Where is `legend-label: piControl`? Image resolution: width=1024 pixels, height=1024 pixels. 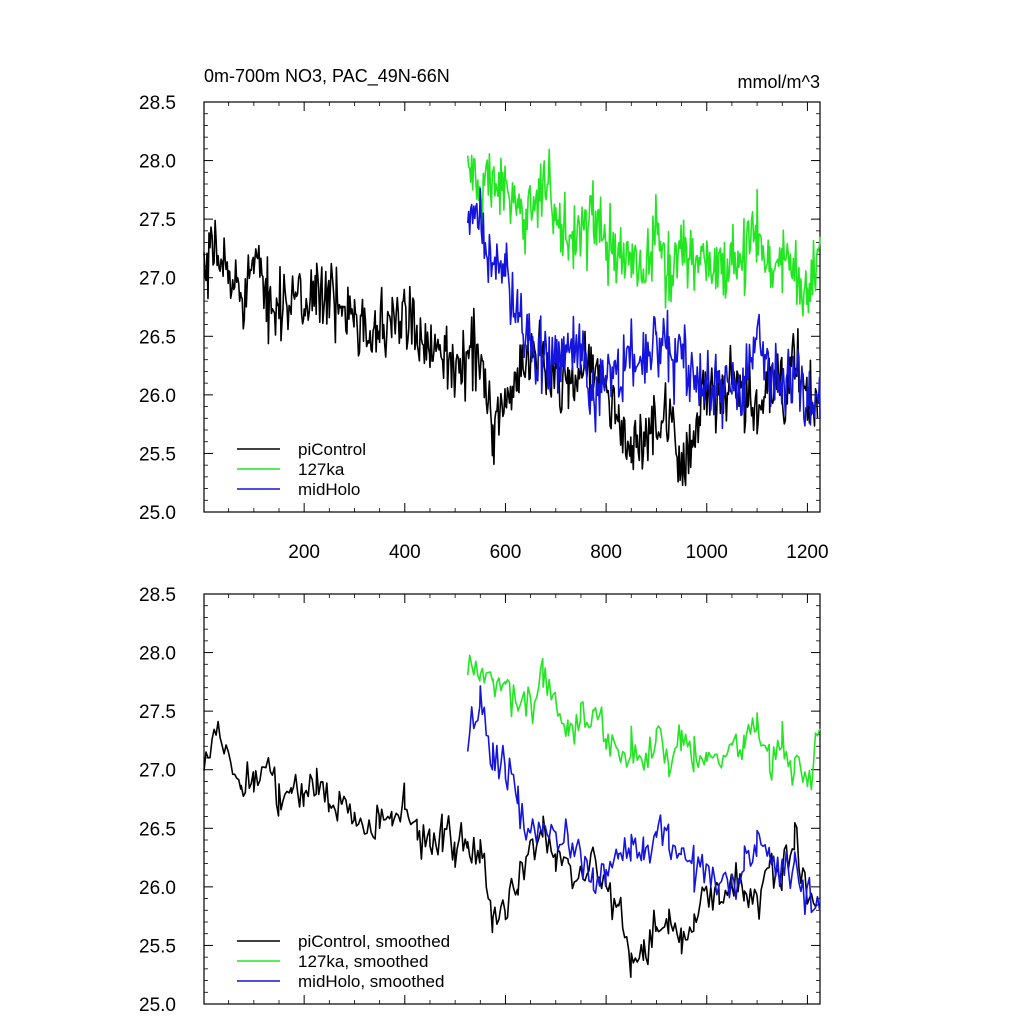
legend-label: piControl is located at coordinates (332, 449).